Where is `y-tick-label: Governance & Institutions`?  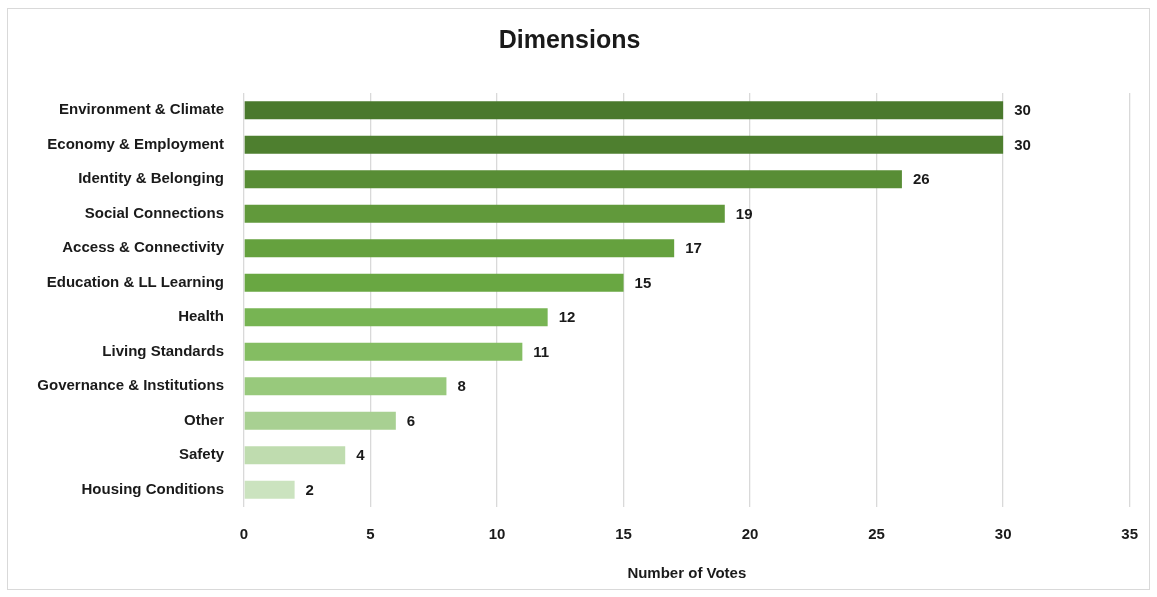
y-tick-label: Governance & Institutions is located at coordinates (130, 385).